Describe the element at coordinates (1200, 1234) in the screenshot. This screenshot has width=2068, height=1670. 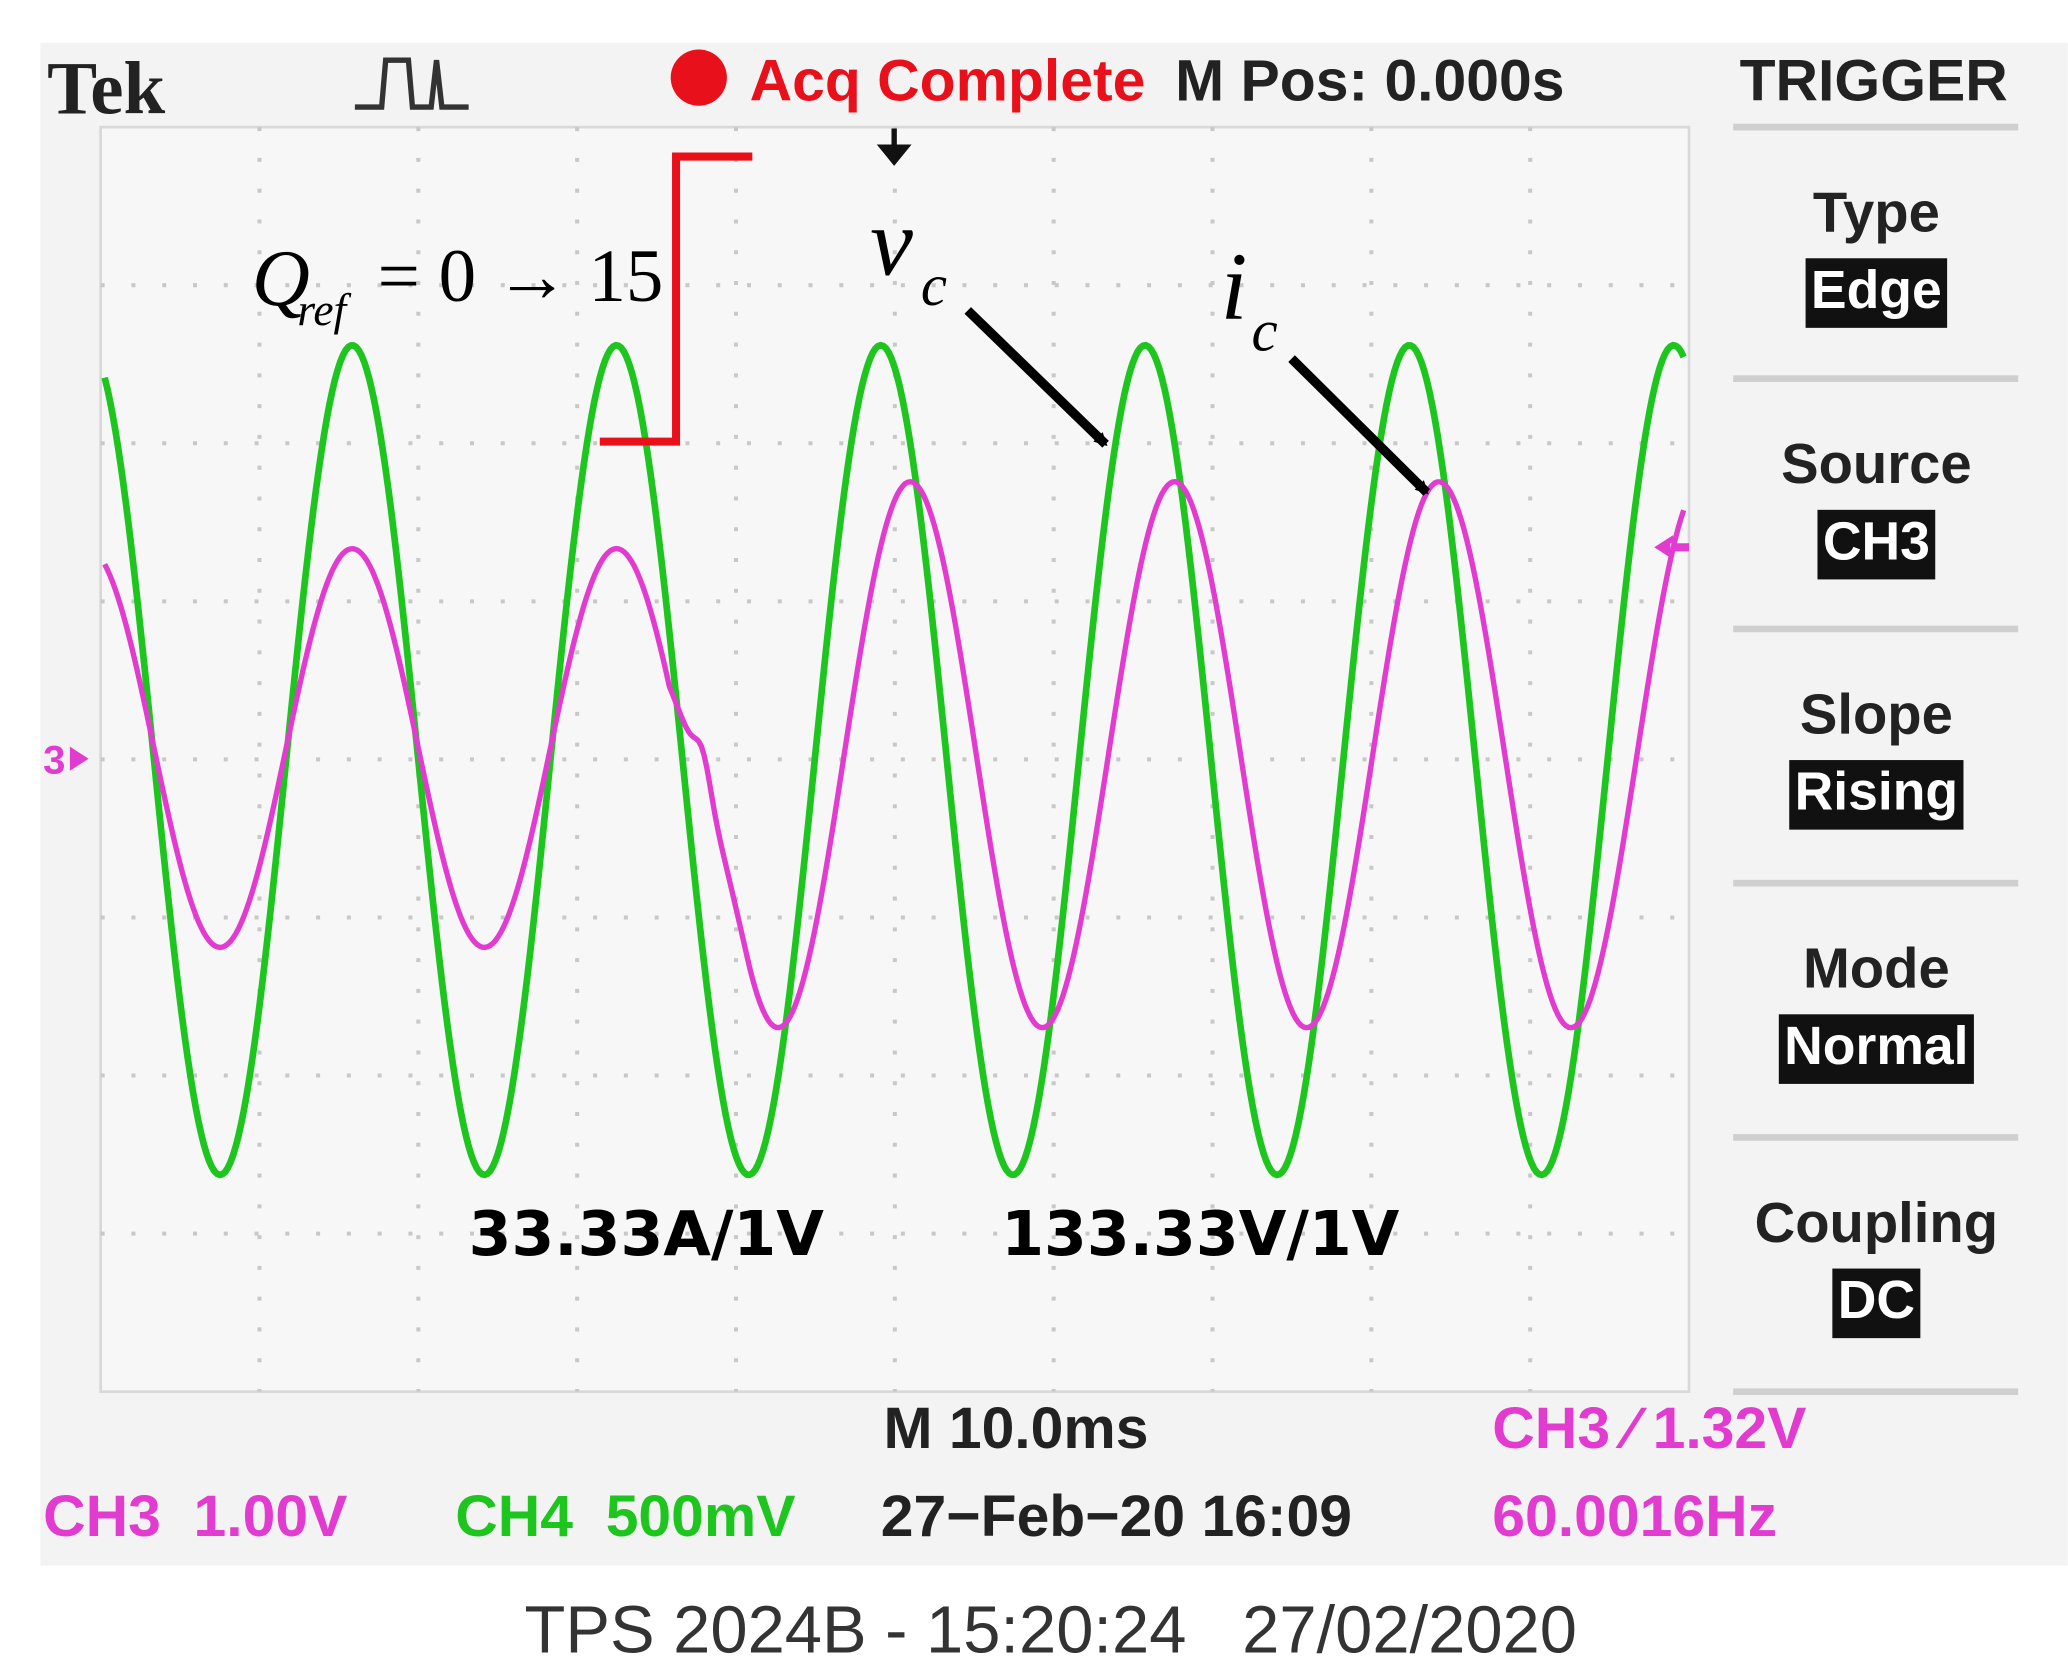
I see `voltage-scale: 133.33V/1V` at that location.